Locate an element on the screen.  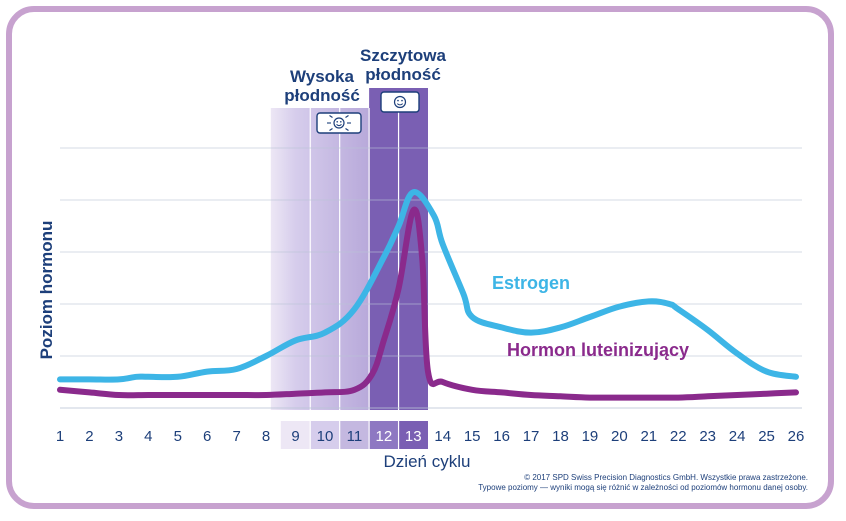
x-tick-label: 15 is located at coordinates (472, 436).